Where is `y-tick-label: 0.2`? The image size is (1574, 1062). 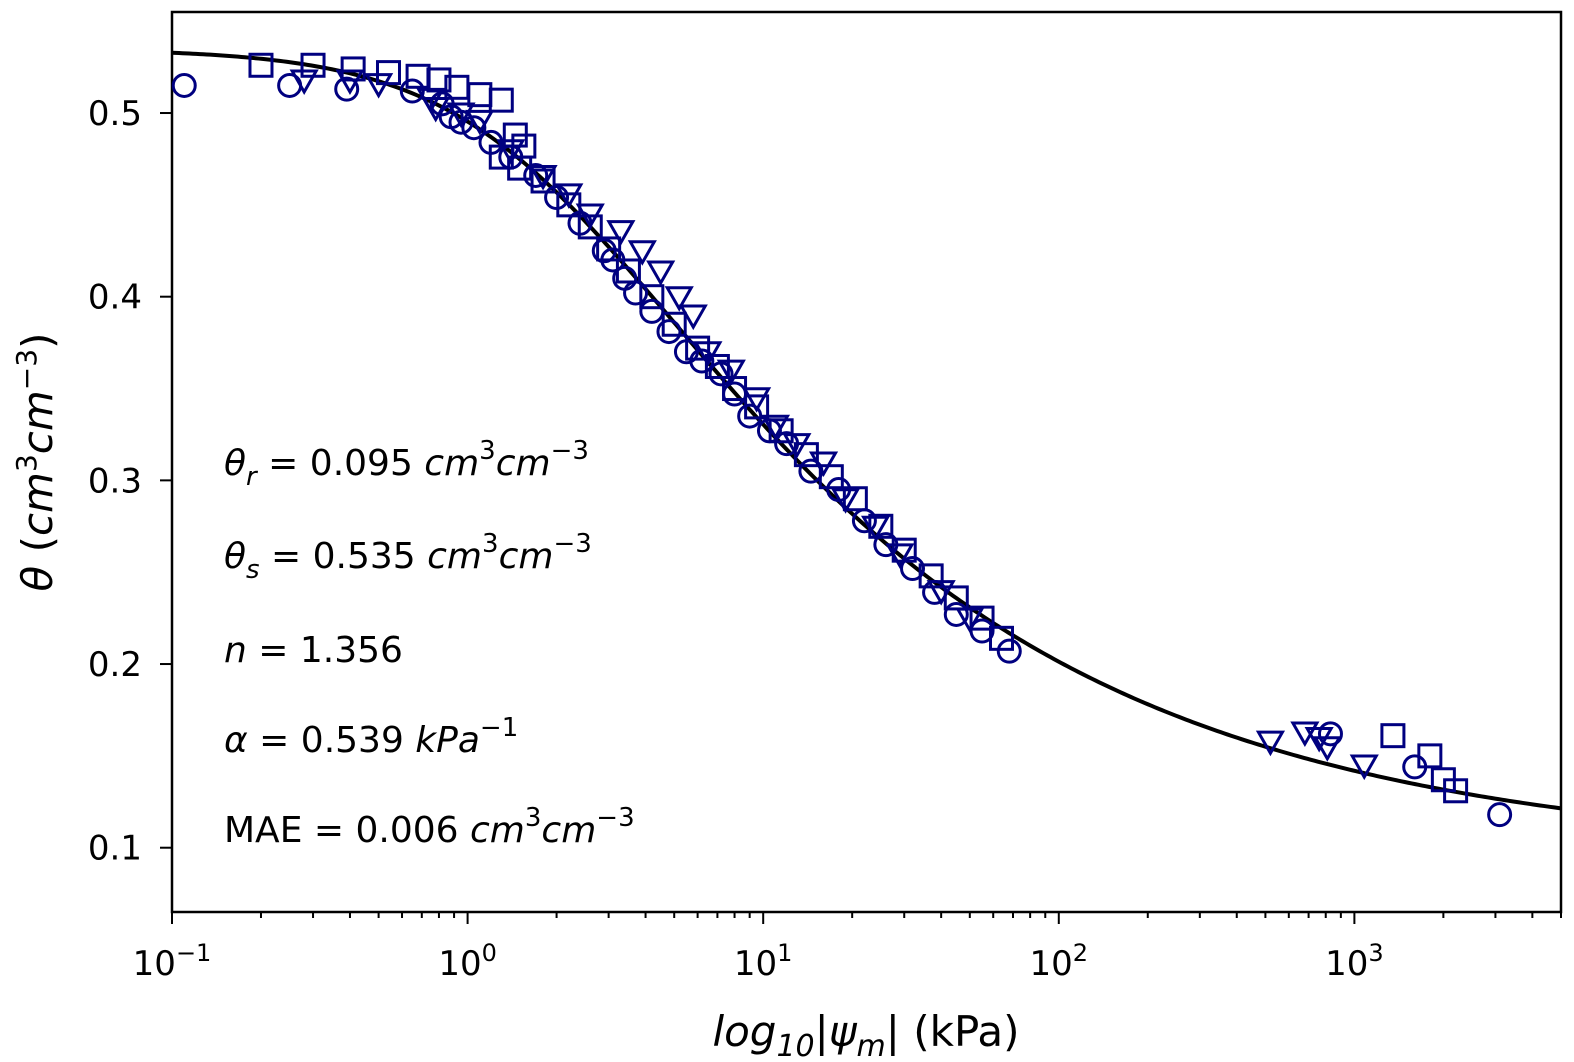
y-tick-label: 0.2 is located at coordinates (115, 665).